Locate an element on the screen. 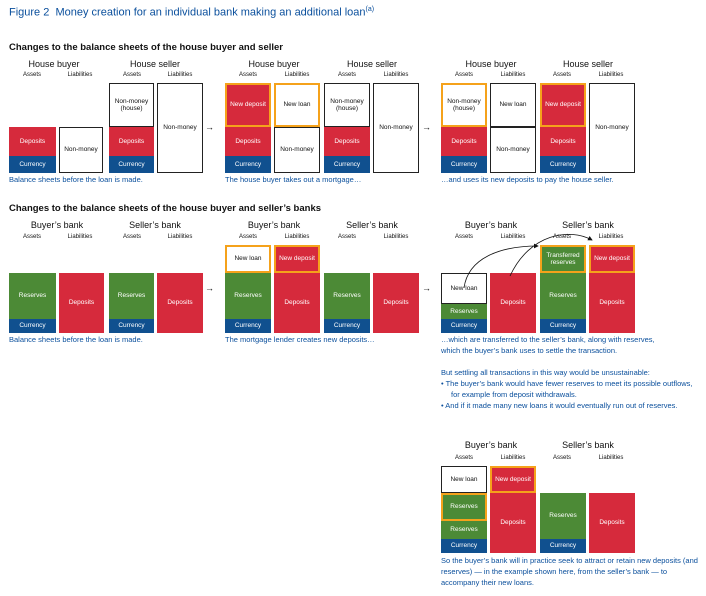  reserves-transfer-arrow is located at coordinates (501, 266).